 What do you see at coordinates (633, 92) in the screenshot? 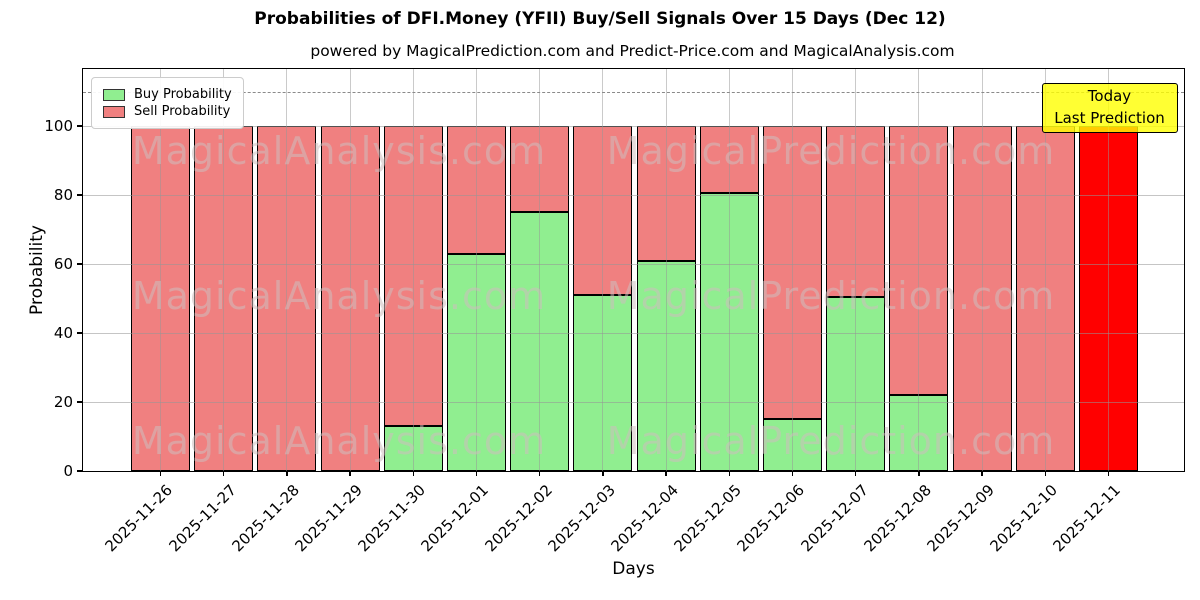
I see `dashed-reference-line` at bounding box center [633, 92].